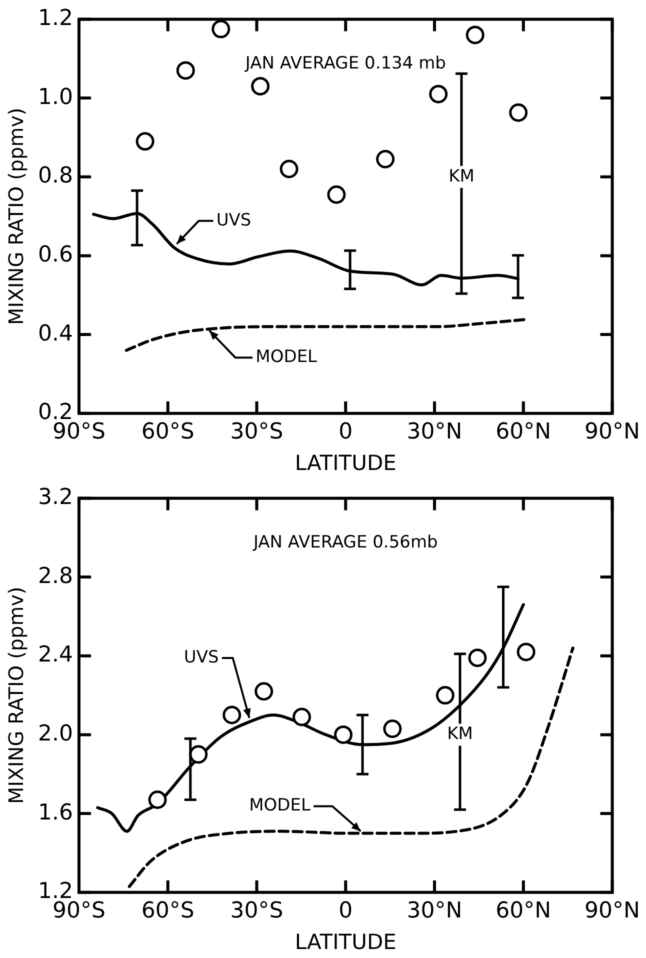  Describe the element at coordinates (55, 97) in the screenshot. I see `y-tick-label: 1.0` at that location.